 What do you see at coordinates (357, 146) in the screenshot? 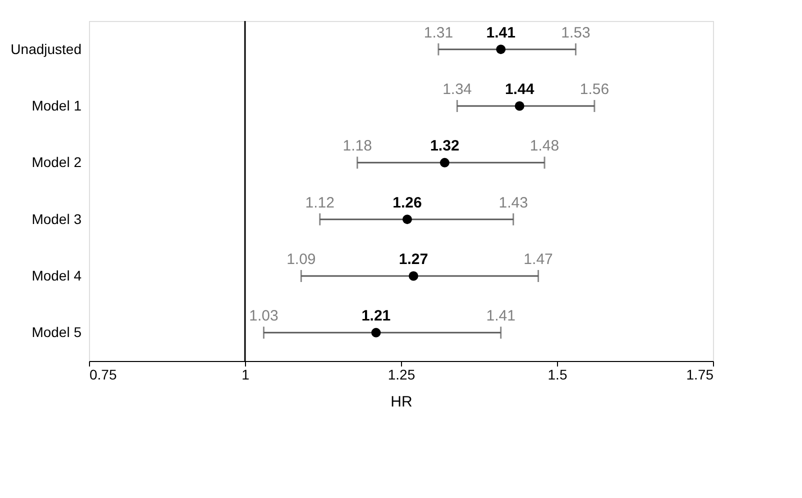
I see `annotation: 1.18` at bounding box center [357, 146].